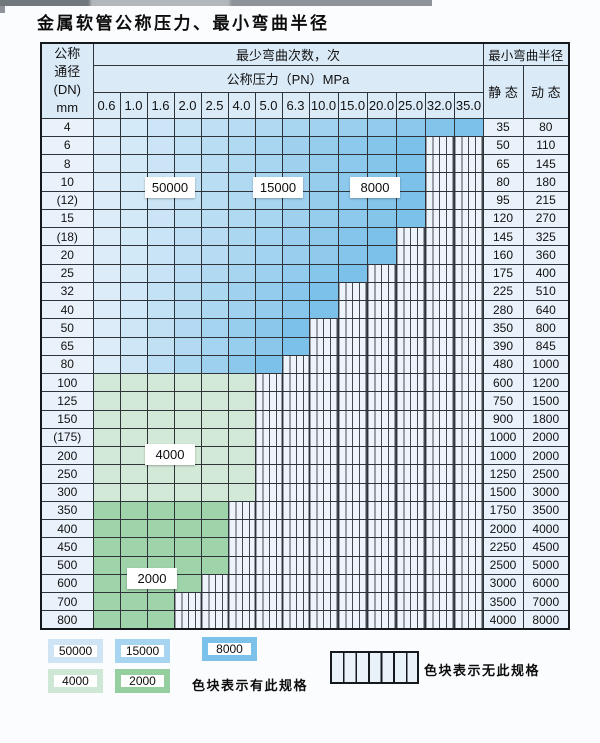  I want to click on dn-header-line: 通径, so click(67, 71).